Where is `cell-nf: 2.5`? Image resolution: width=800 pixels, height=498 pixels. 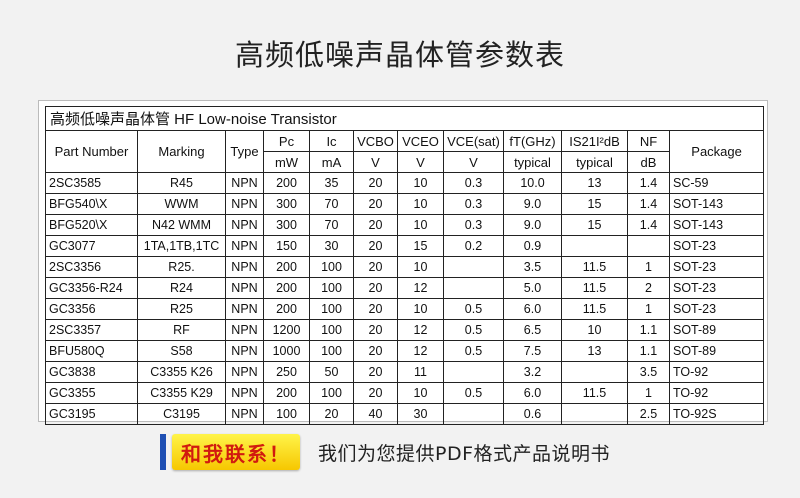 cell-nf: 2.5 is located at coordinates (648, 414).